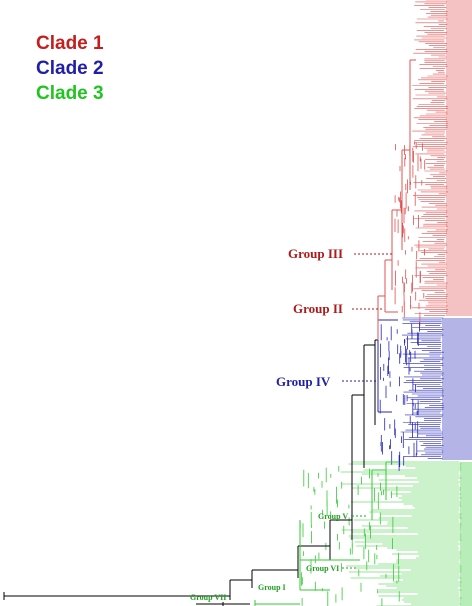  Describe the element at coordinates (422, 388) in the screenshot. I see `clade2-tips-lines` at that location.